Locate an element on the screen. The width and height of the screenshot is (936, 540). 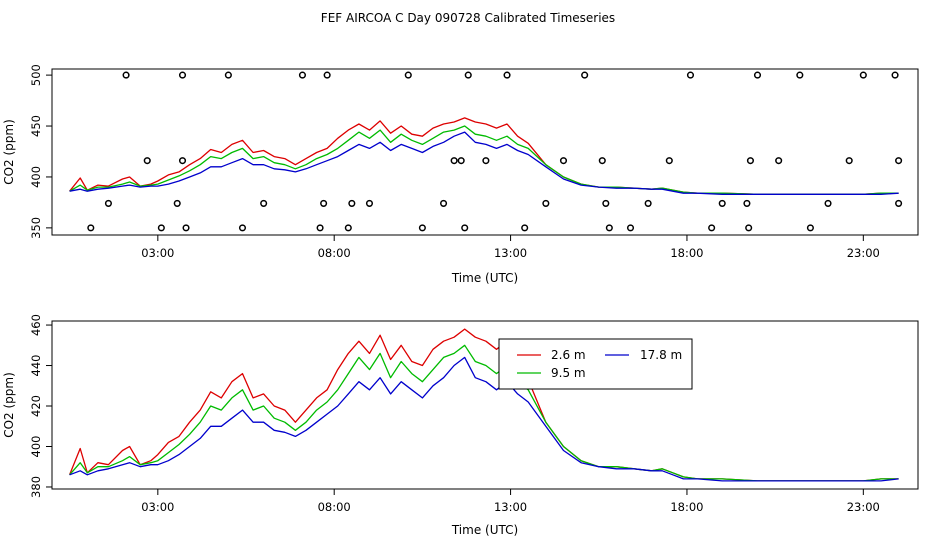
x-tick-label-bottom: 18:00 is located at coordinates (686, 507).